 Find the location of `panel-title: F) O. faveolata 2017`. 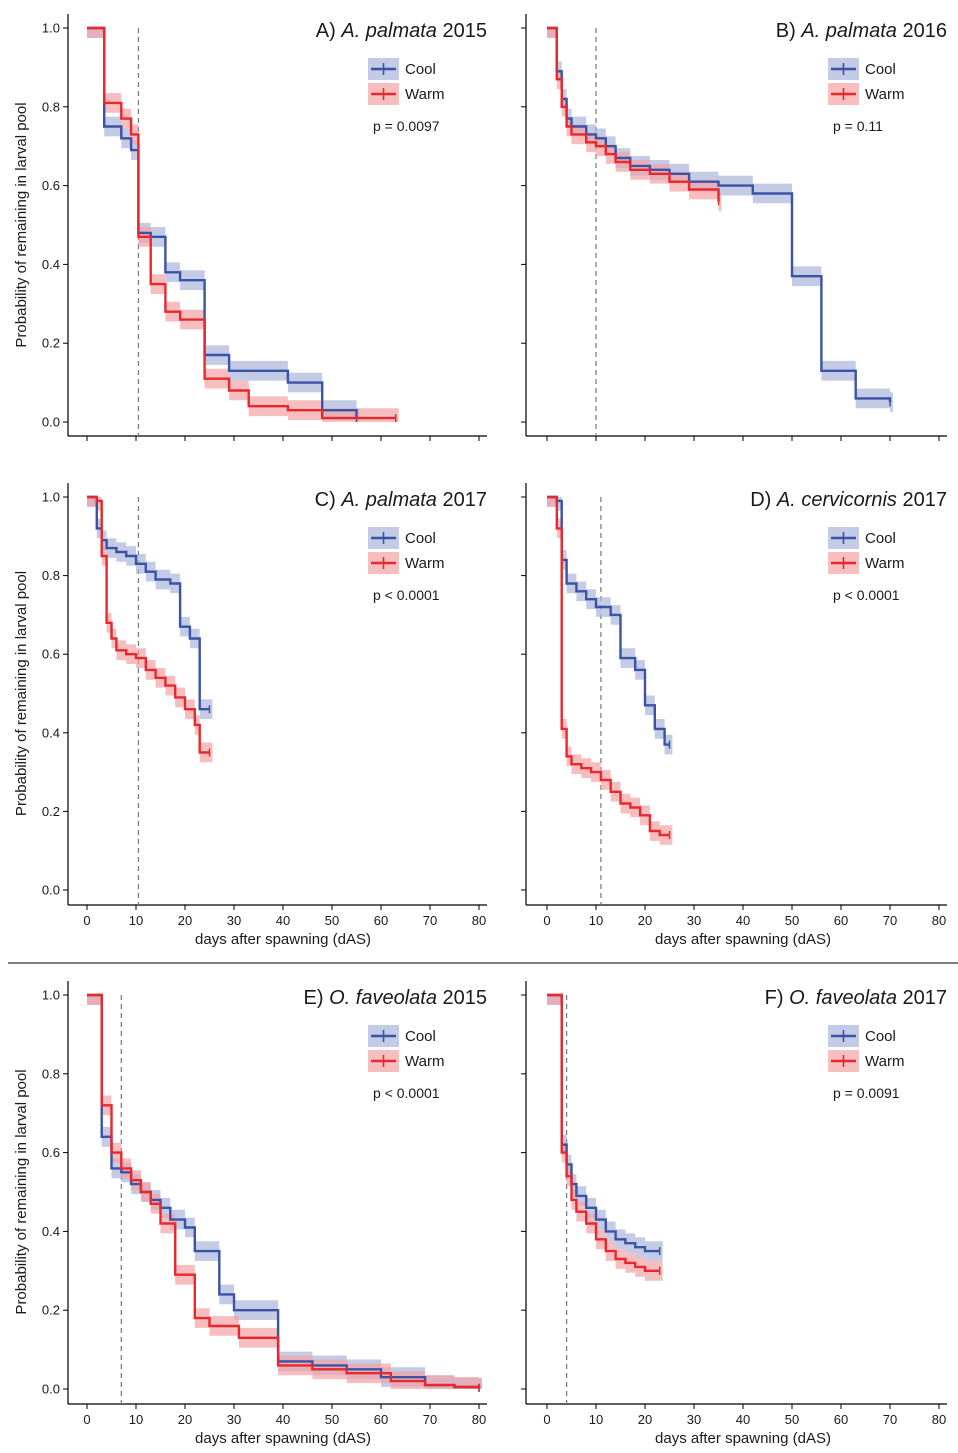

panel-title: F) O. faveolata 2017 is located at coordinates (856, 998).